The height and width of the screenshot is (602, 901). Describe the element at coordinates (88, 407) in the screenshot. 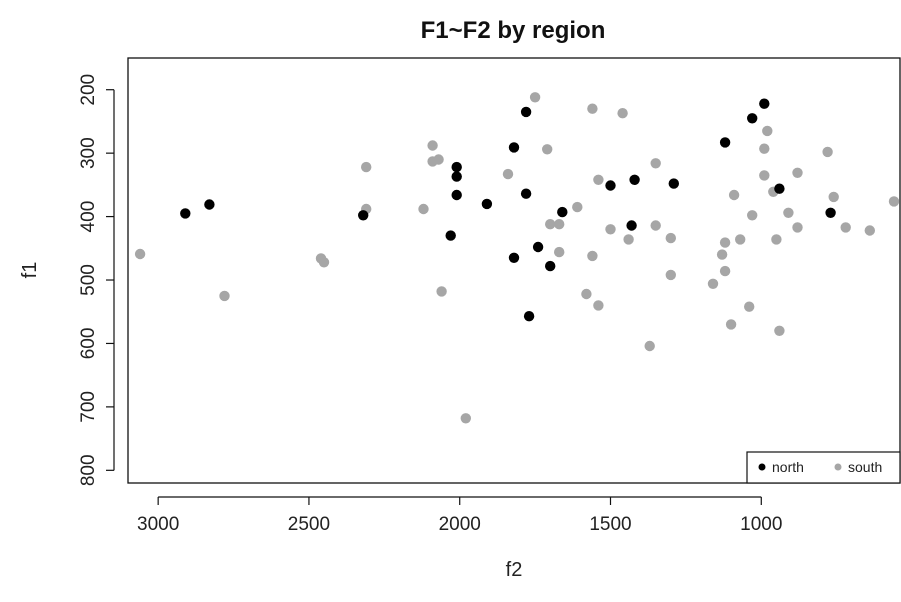

I see `y-tick-label: 700` at that location.